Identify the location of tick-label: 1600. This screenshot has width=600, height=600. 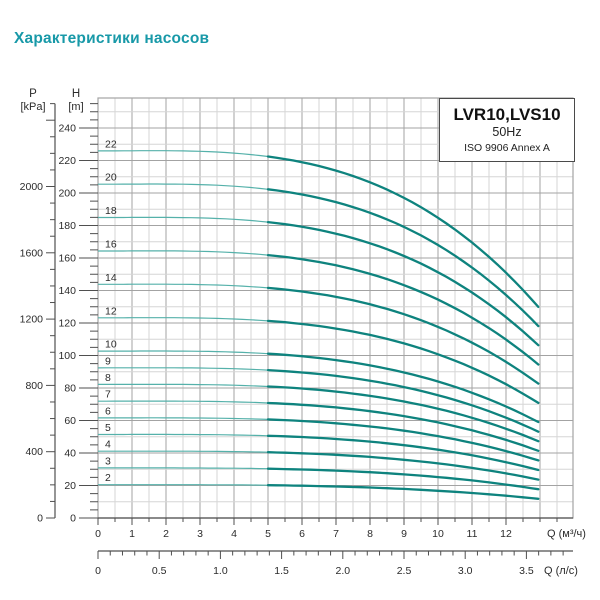
(32, 253).